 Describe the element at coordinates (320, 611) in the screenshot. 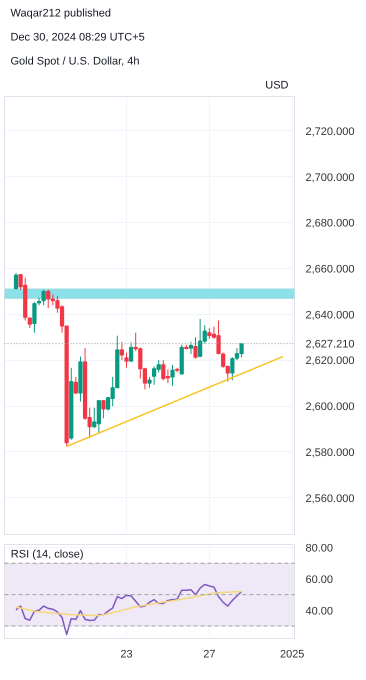

I see `y-tick-label: 40.00` at that location.